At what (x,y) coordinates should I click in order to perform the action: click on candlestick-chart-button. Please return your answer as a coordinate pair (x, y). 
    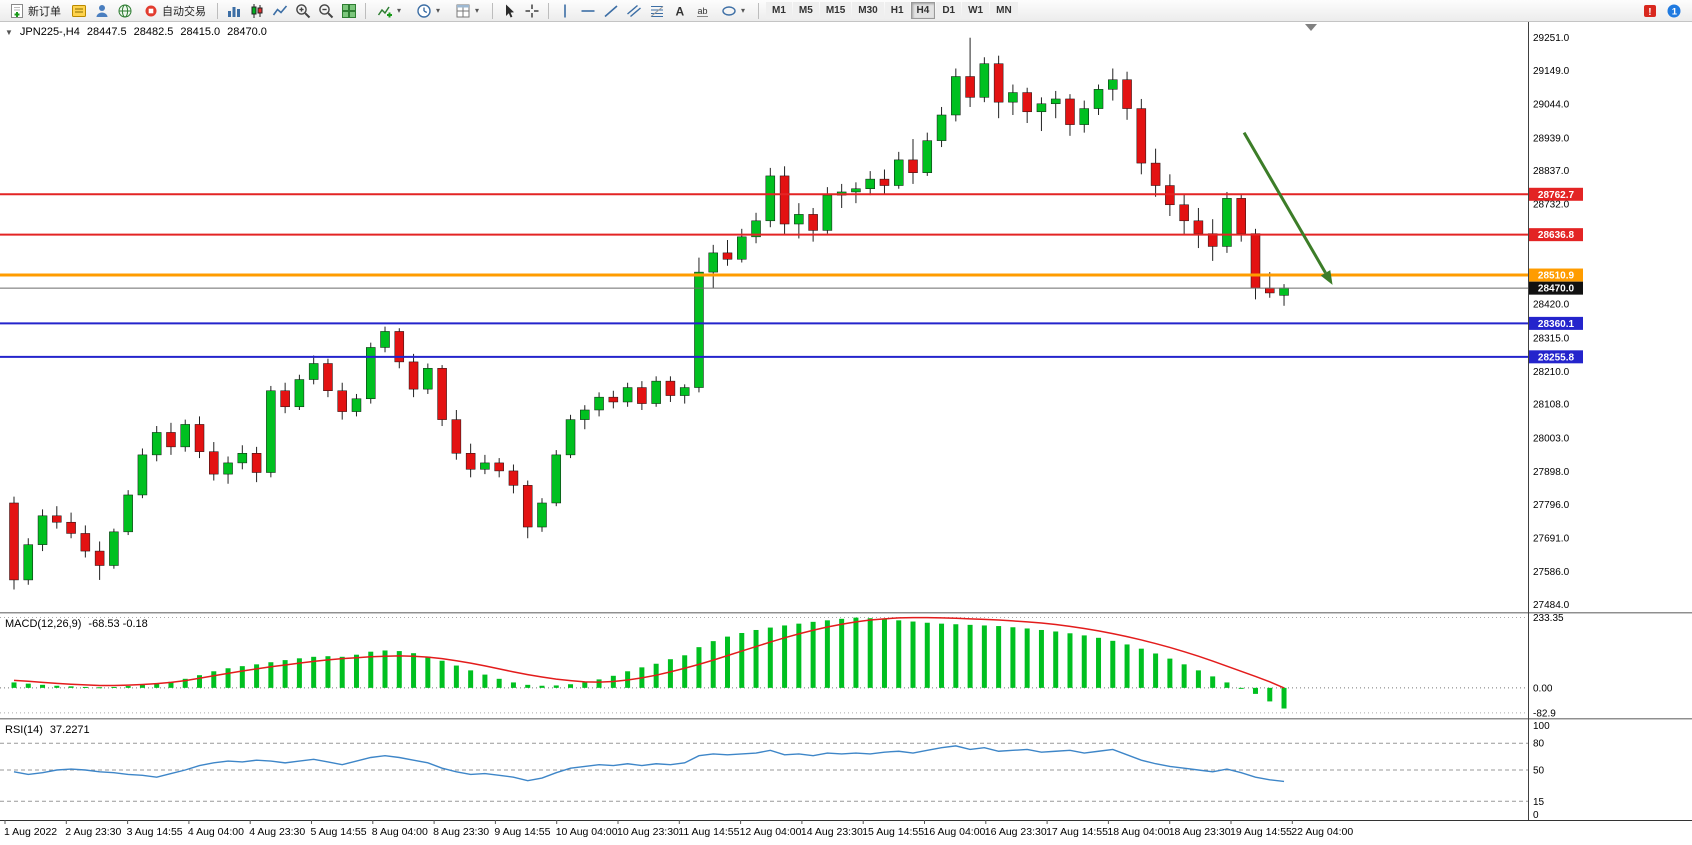
    Looking at the image, I should click on (257, 10).